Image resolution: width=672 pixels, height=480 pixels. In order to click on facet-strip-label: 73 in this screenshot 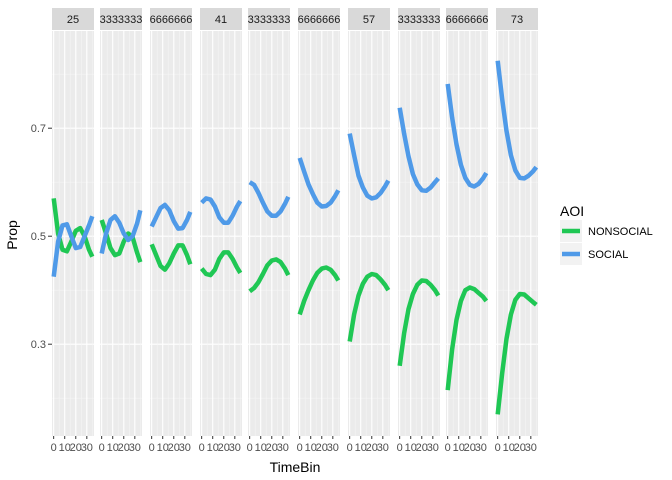, I will do `click(517, 20)`.